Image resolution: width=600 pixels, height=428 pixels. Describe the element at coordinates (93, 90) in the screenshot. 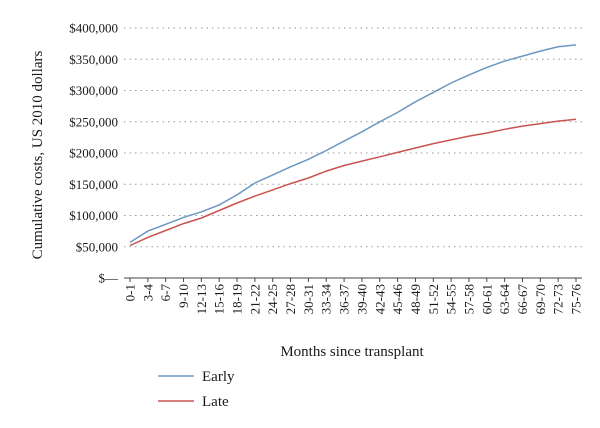

I see `y-tick-label: $300,000` at that location.